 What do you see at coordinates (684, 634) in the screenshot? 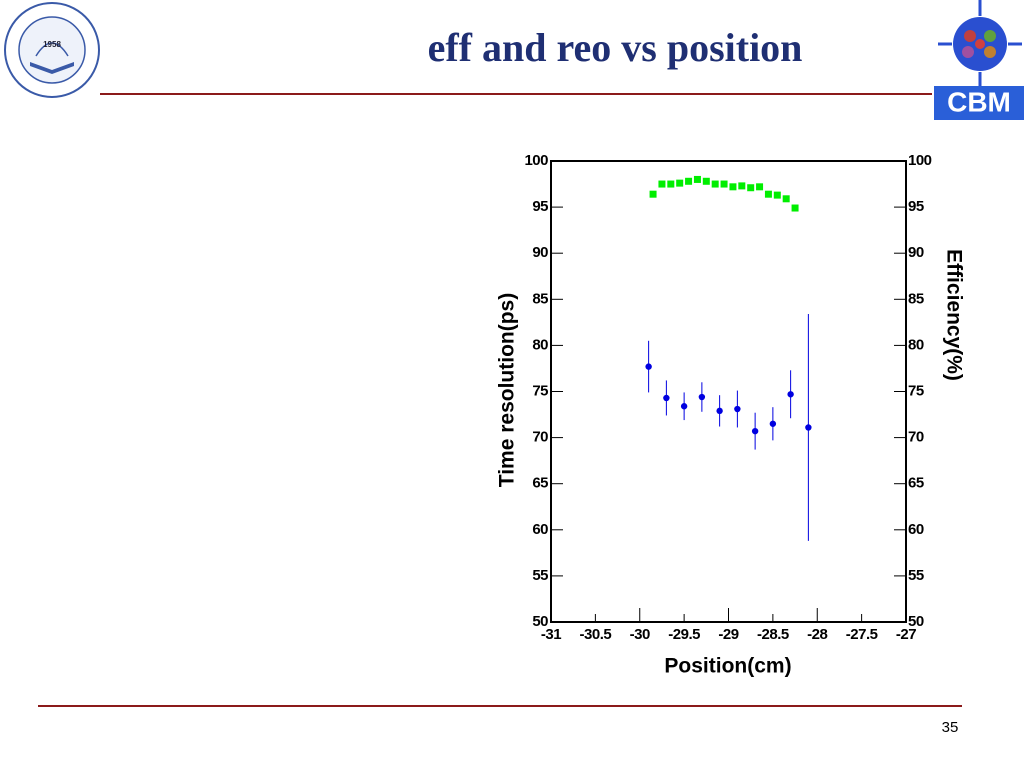
I see `x-tick-label: -29.5` at bounding box center [684, 634].